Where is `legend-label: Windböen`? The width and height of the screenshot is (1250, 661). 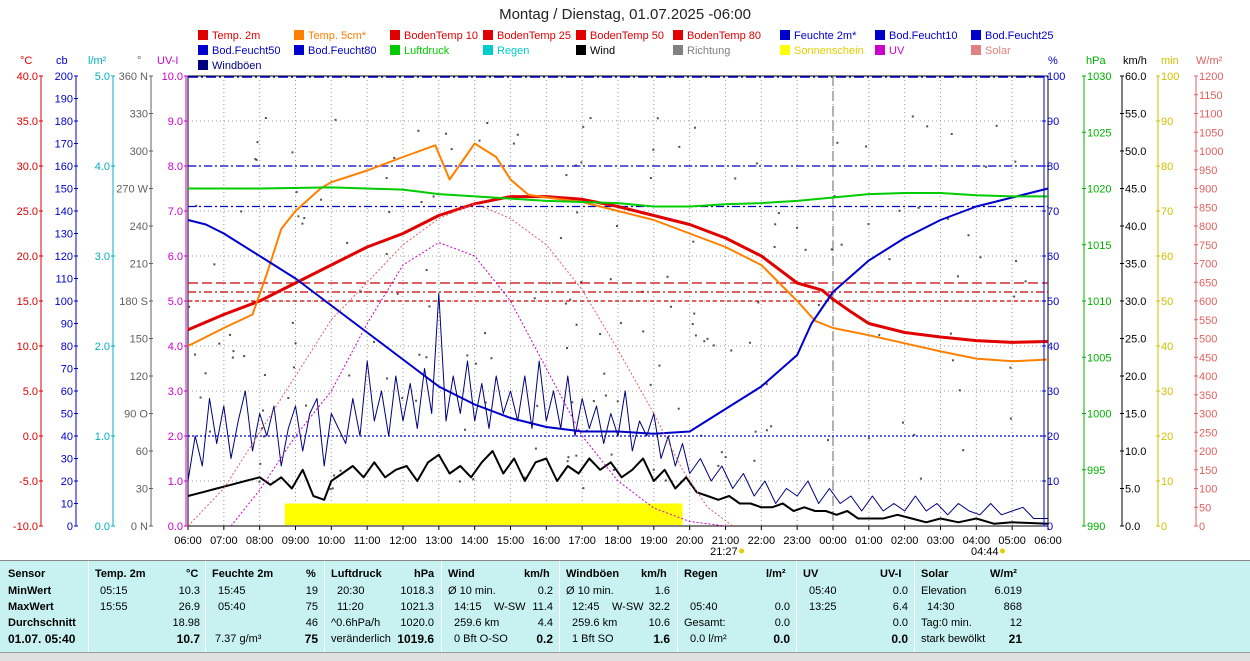 legend-label: Windböen is located at coordinates (237, 66).